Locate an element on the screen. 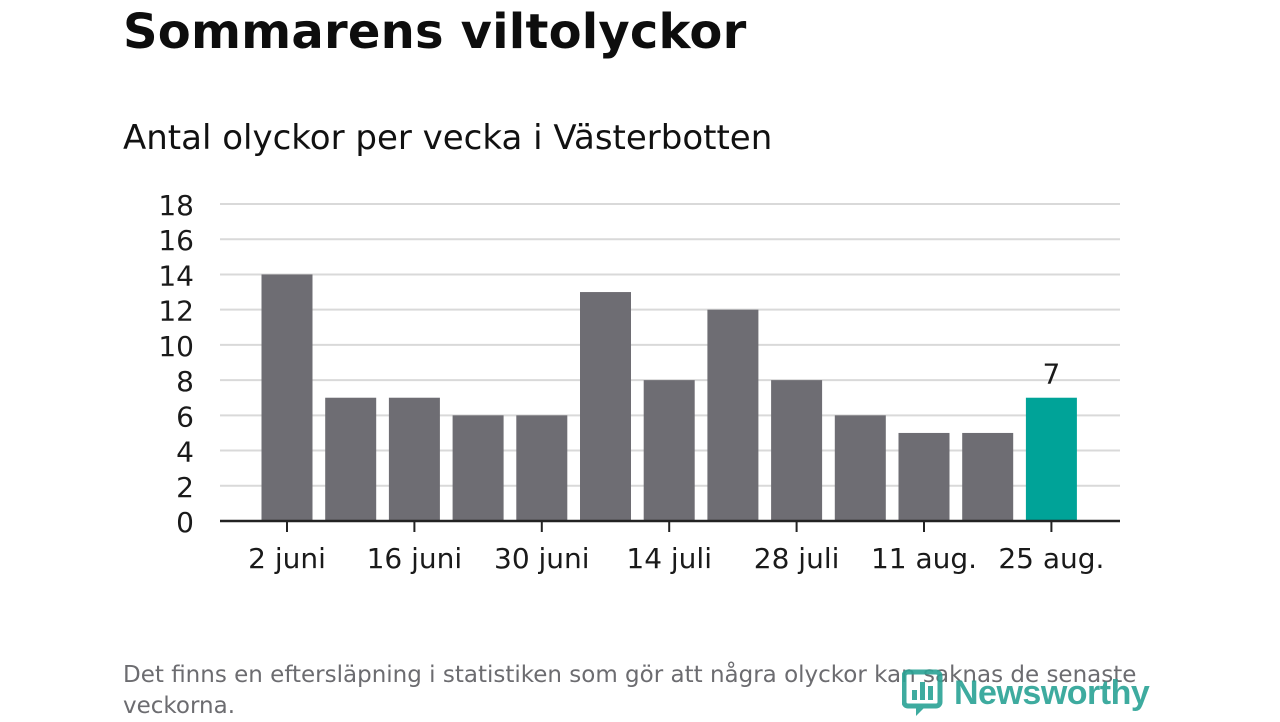 The height and width of the screenshot is (722, 1280). y-tick-label: 16 is located at coordinates (176, 240).